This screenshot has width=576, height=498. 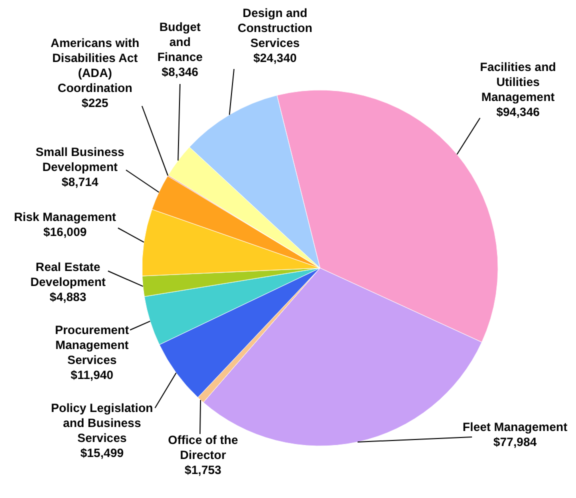 What do you see at coordinates (518, 82) in the screenshot?
I see `slice-label: Facilities and Utilities Management` at bounding box center [518, 82].